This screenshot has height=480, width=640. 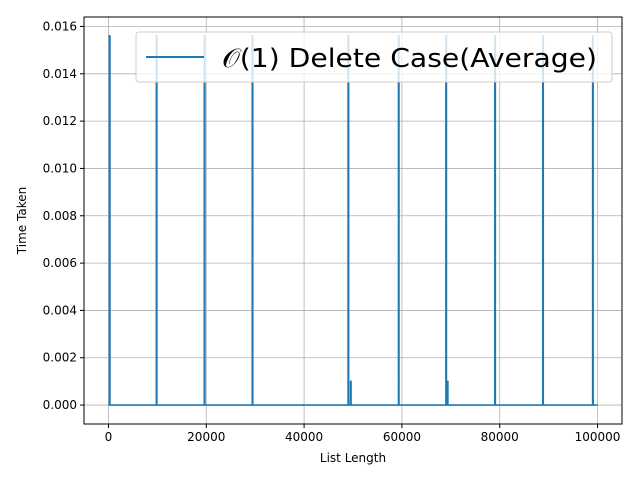 I want to click on x-tick-label: 60000, so click(x=402, y=437).